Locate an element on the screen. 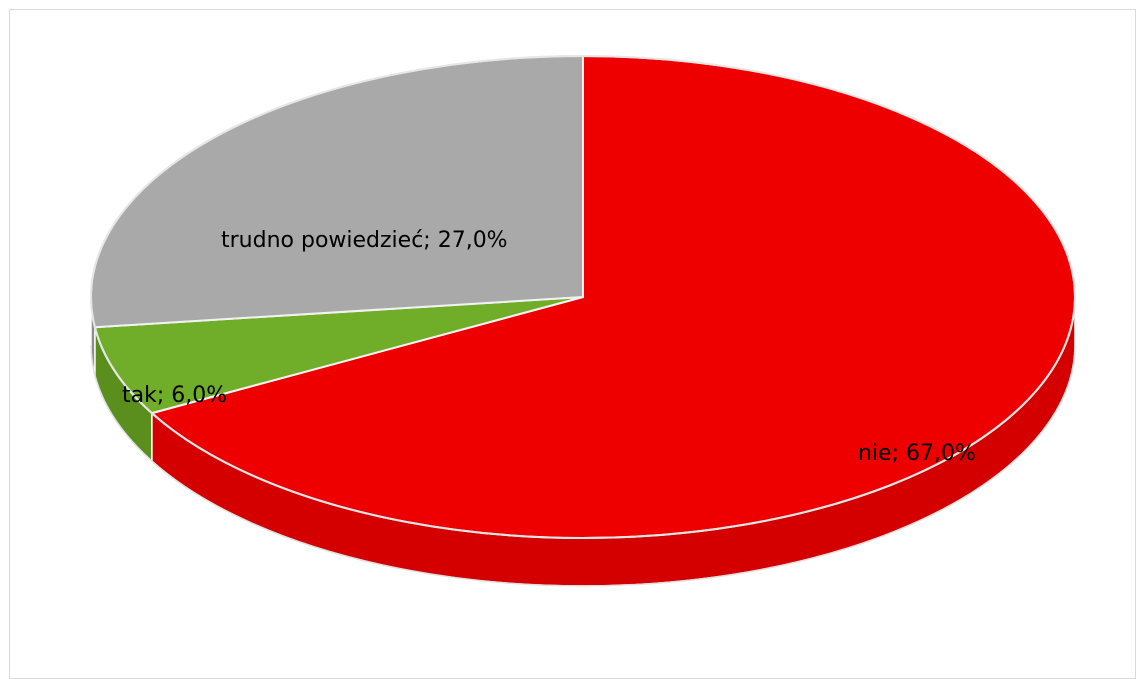  data-label-nie: nie; 67,0% is located at coordinates (917, 453).